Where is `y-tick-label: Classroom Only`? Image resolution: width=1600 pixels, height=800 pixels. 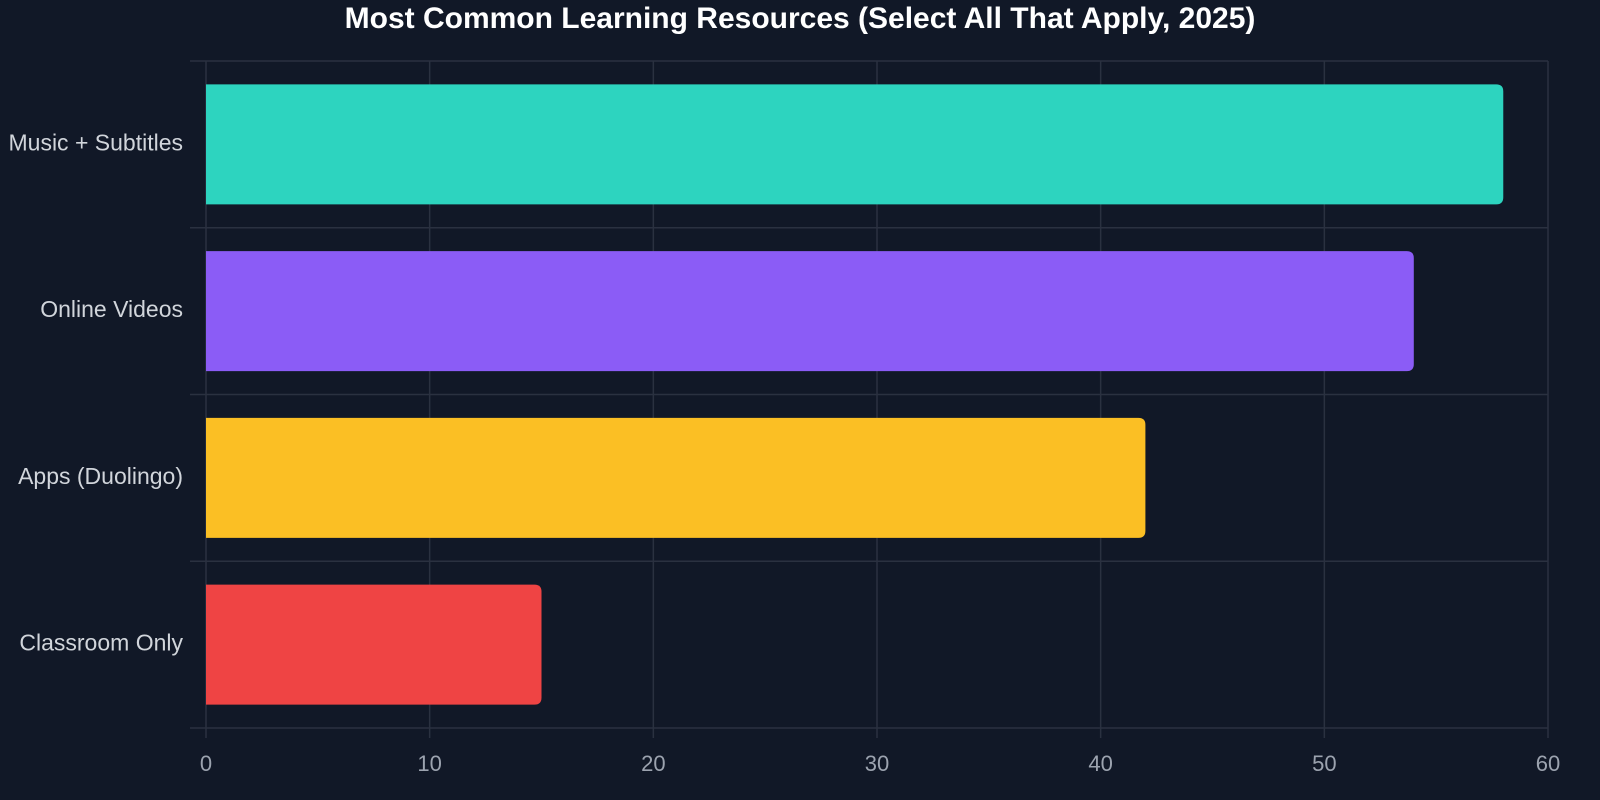
y-tick-label: Classroom Only is located at coordinates (101, 643).